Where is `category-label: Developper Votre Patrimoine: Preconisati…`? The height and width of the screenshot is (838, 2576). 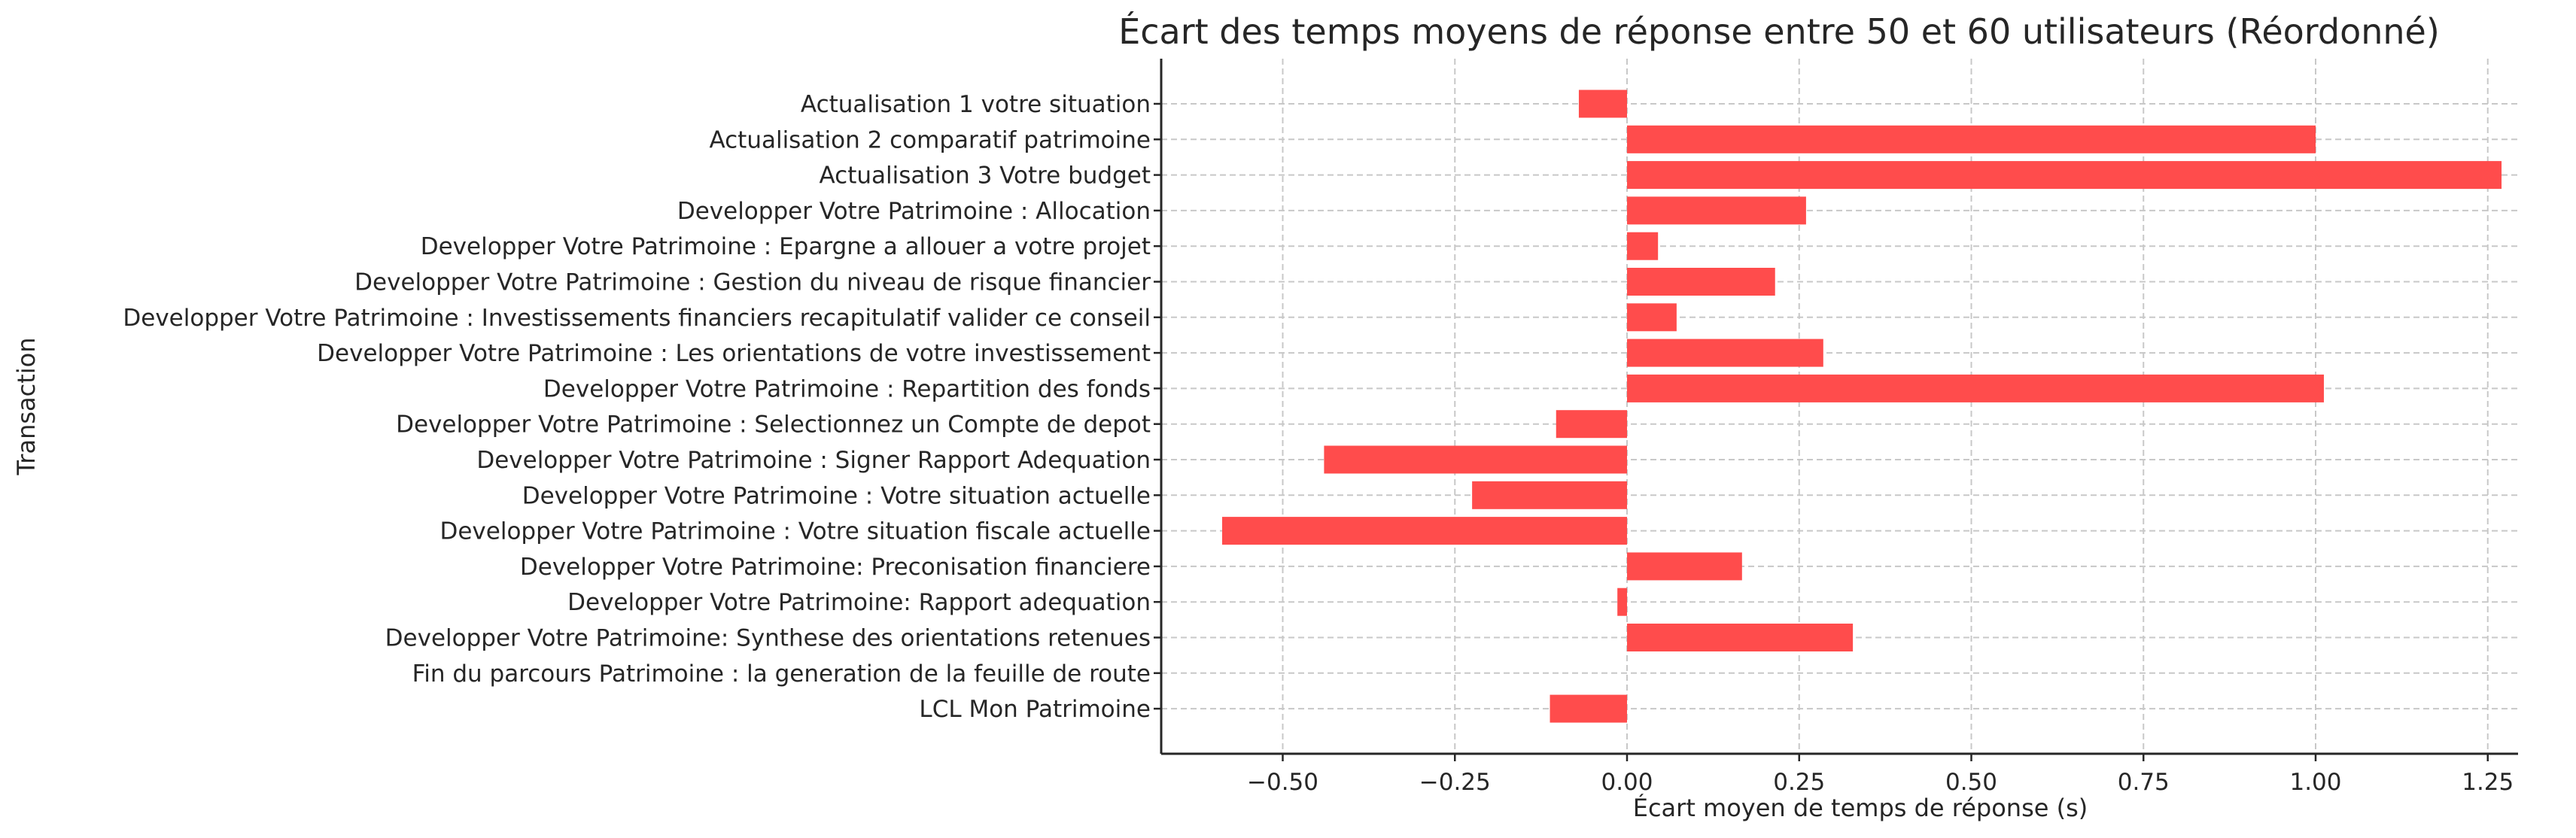
category-label: Developper Votre Patrimoine: Preconisati… is located at coordinates (835, 567).